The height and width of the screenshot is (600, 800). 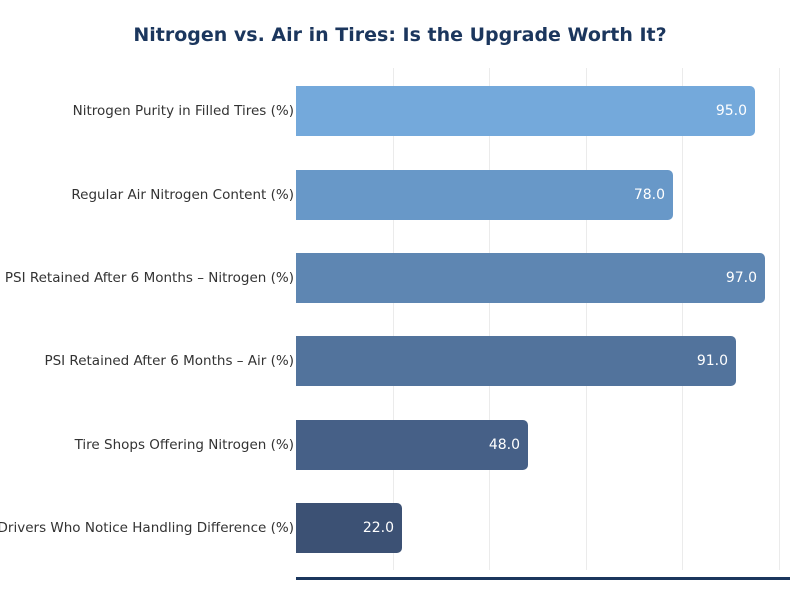 What do you see at coordinates (530, 278) in the screenshot?
I see `bar: 97.0` at bounding box center [530, 278].